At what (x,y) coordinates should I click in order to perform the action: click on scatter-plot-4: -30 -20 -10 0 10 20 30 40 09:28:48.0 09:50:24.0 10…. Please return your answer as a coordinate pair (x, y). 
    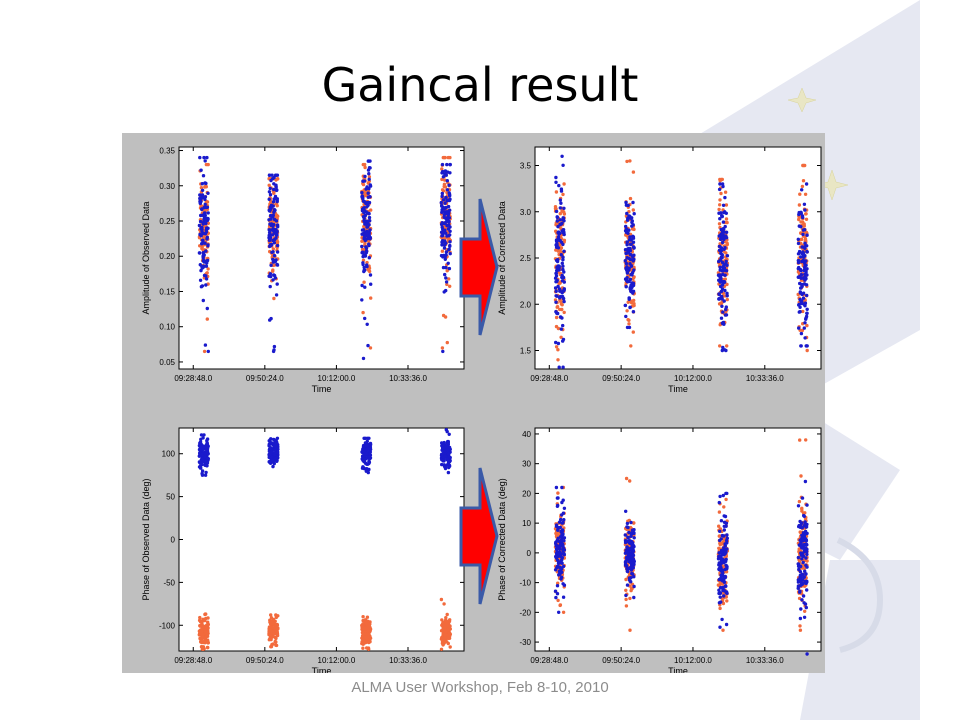
    Looking at the image, I should click on (659, 550).